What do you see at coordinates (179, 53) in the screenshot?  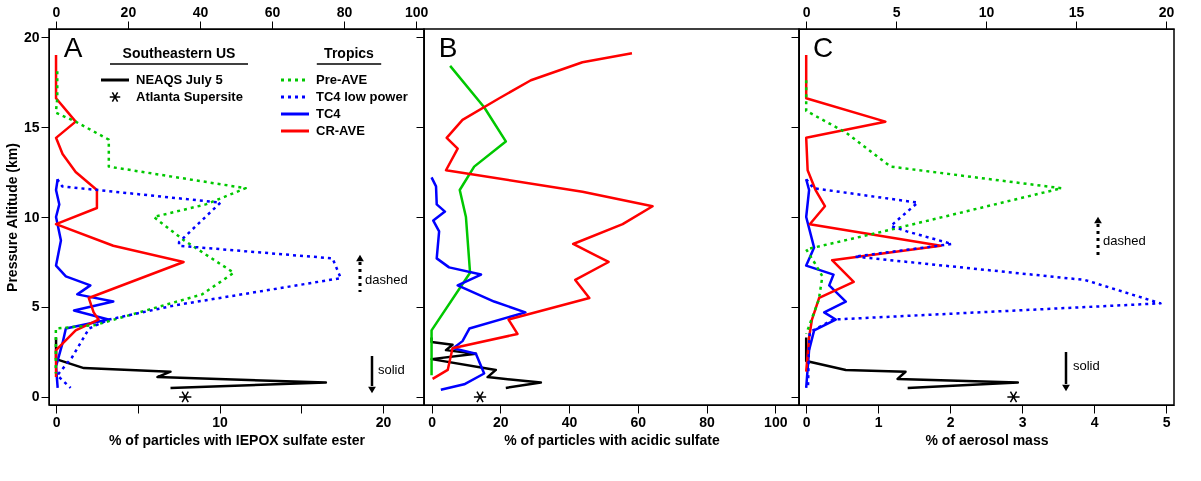 I see `annotation: Southeastern US` at bounding box center [179, 53].